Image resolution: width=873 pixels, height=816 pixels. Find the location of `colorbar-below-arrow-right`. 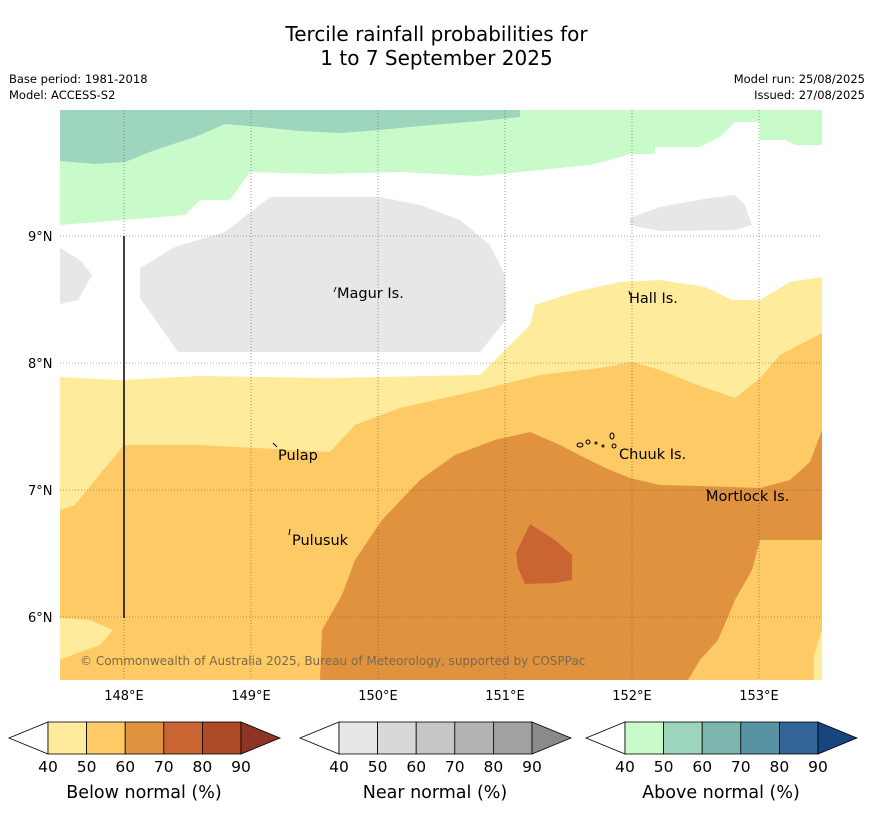

colorbar-below-arrow-right is located at coordinates (261, 738).